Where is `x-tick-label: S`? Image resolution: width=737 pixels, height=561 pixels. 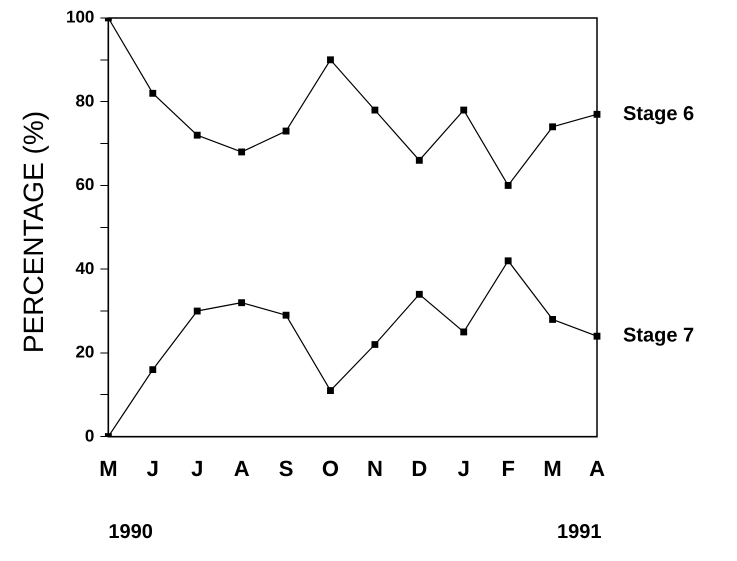 x-tick-label: S is located at coordinates (286, 468).